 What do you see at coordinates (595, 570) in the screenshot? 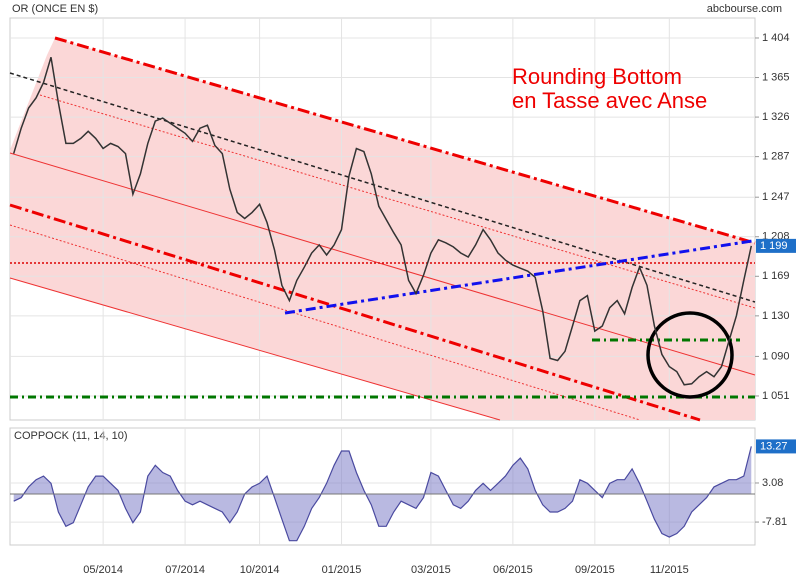
I see `x-tick-label: 09/2015` at bounding box center [595, 570].